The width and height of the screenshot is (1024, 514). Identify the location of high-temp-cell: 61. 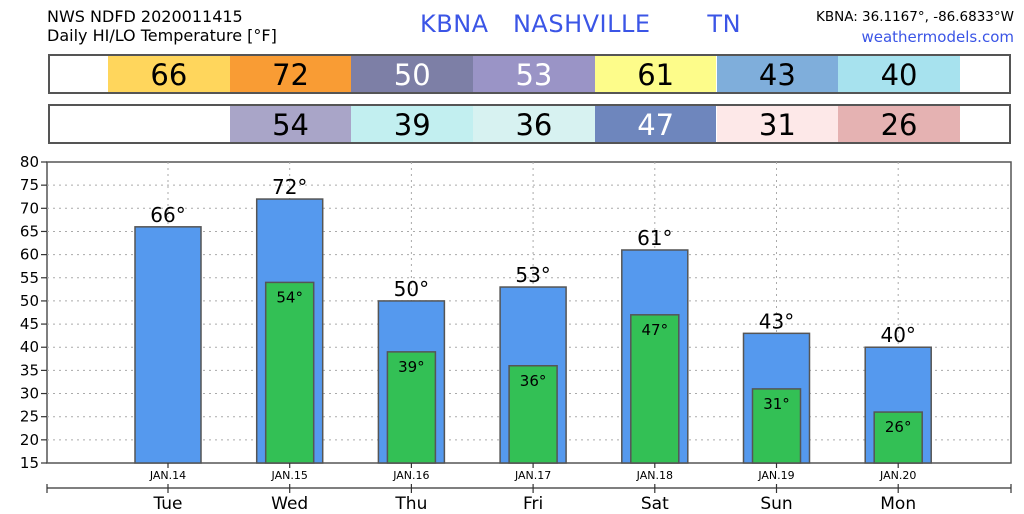
(655, 74).